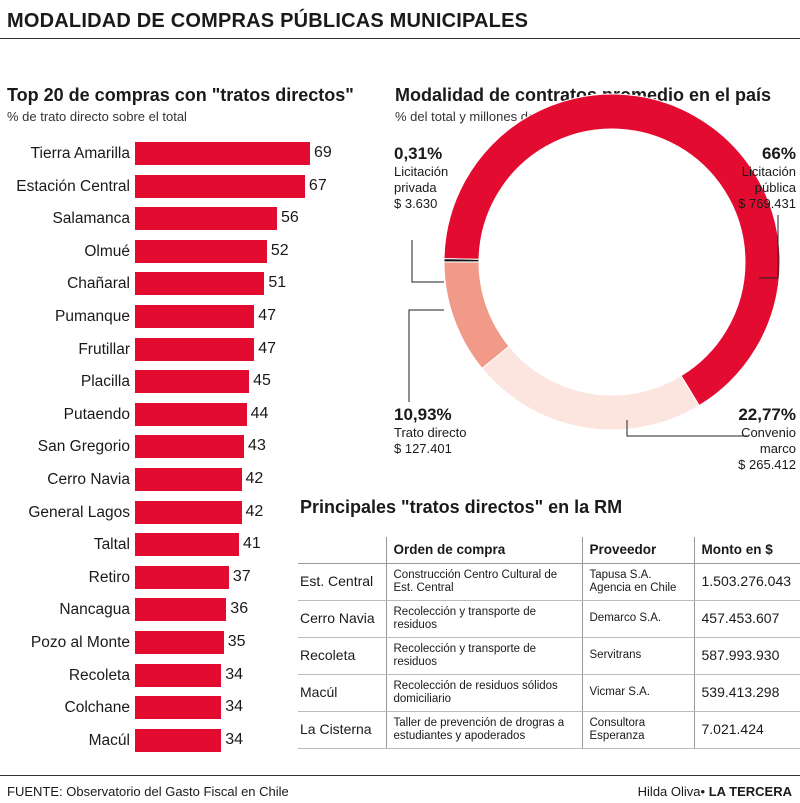  What do you see at coordinates (98, 284) in the screenshot?
I see `bar-category-label: Chañaral` at bounding box center [98, 284].